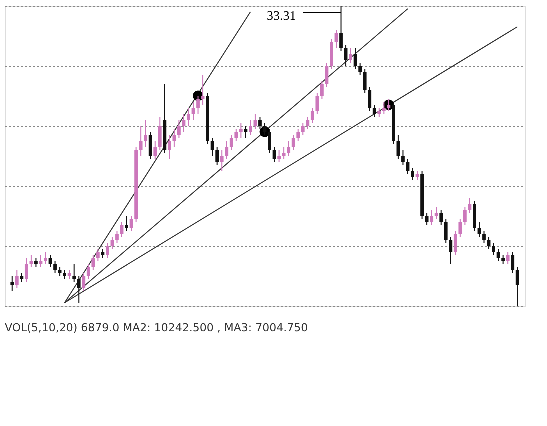 This screenshot has width=547, height=426. What do you see at coordinates (156, 328) in the screenshot?
I see `text: VOL(5,10,20) 6879.0 MA2: 10242.500 , MA3: 7004.750` at bounding box center [156, 328].